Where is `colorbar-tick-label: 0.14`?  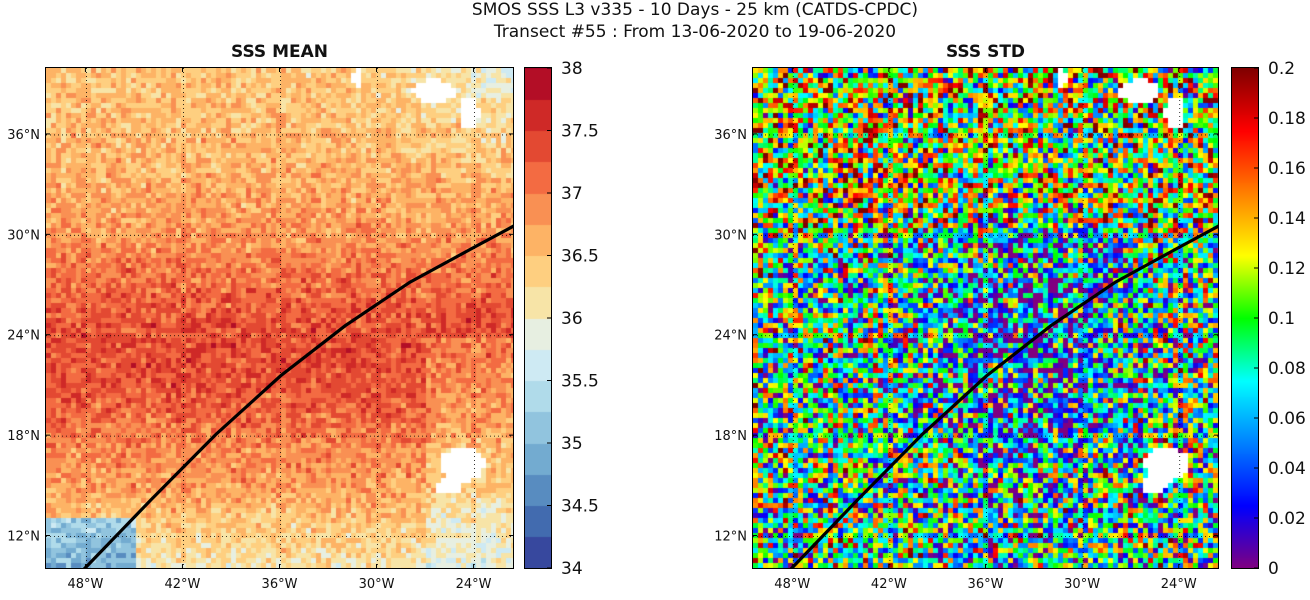
colorbar-tick-label: 0.14 is located at coordinates (1287, 219).